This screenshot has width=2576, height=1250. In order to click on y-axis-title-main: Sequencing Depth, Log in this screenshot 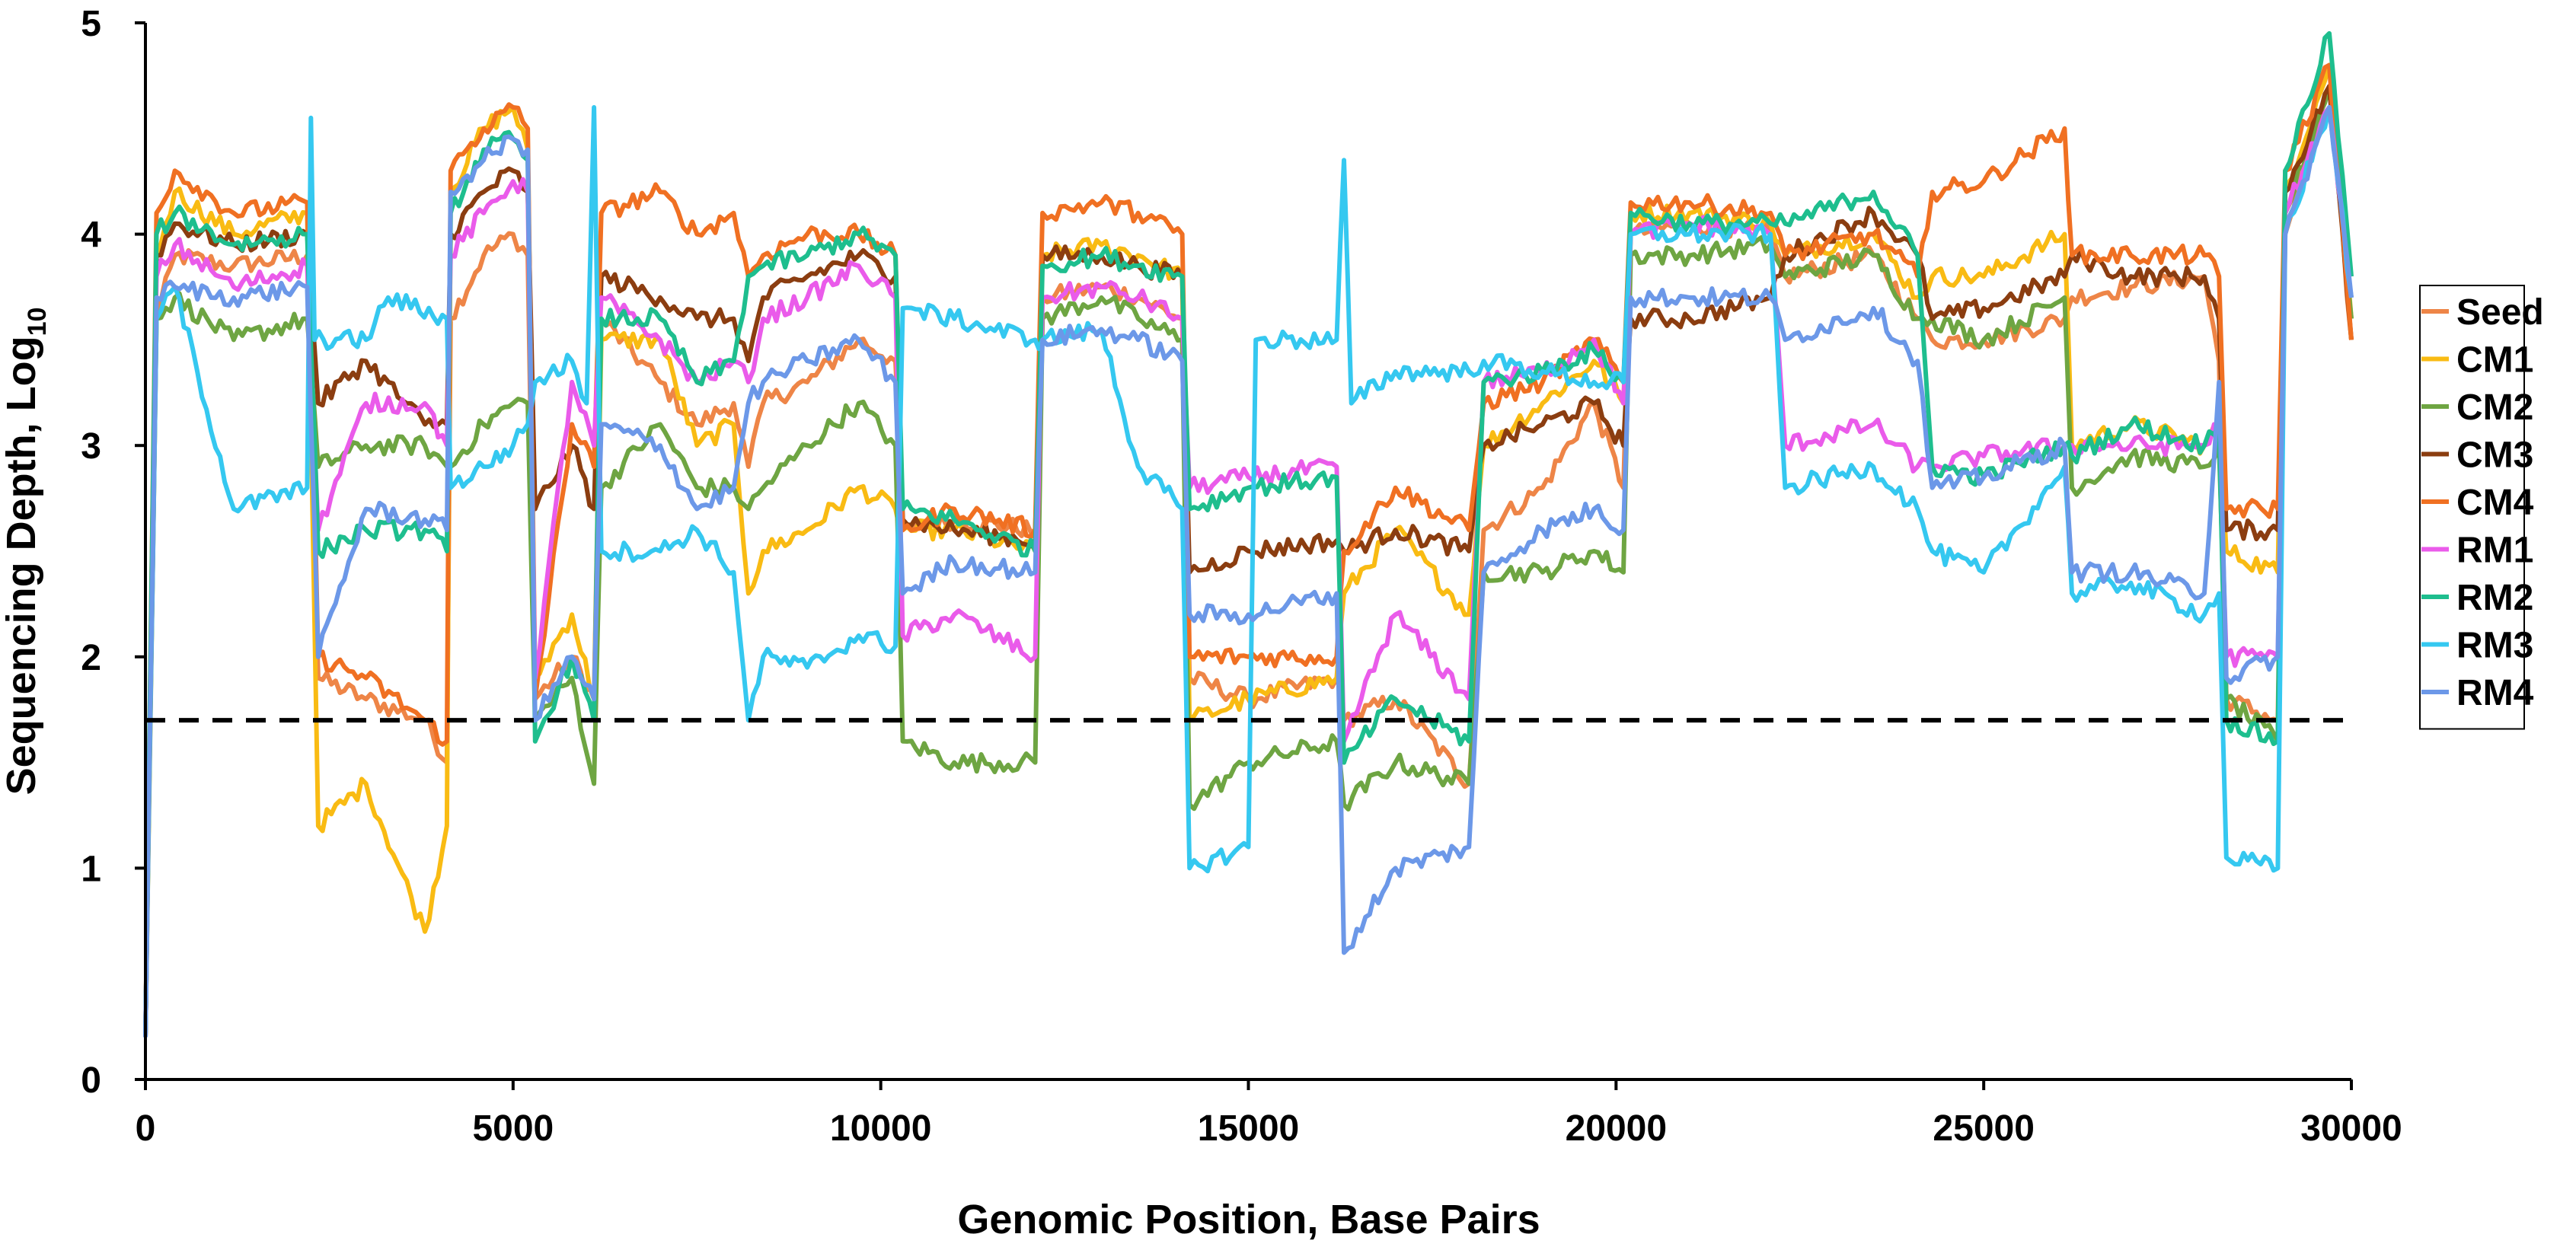, I will do `click(22, 565)`.